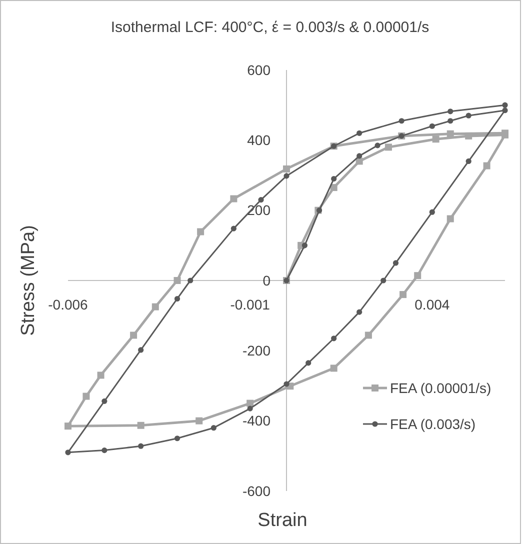  I want to click on chart-title: Isothermal LCF: 400°C, έ = 0.003/s & 0.00001/s, so click(270, 27).